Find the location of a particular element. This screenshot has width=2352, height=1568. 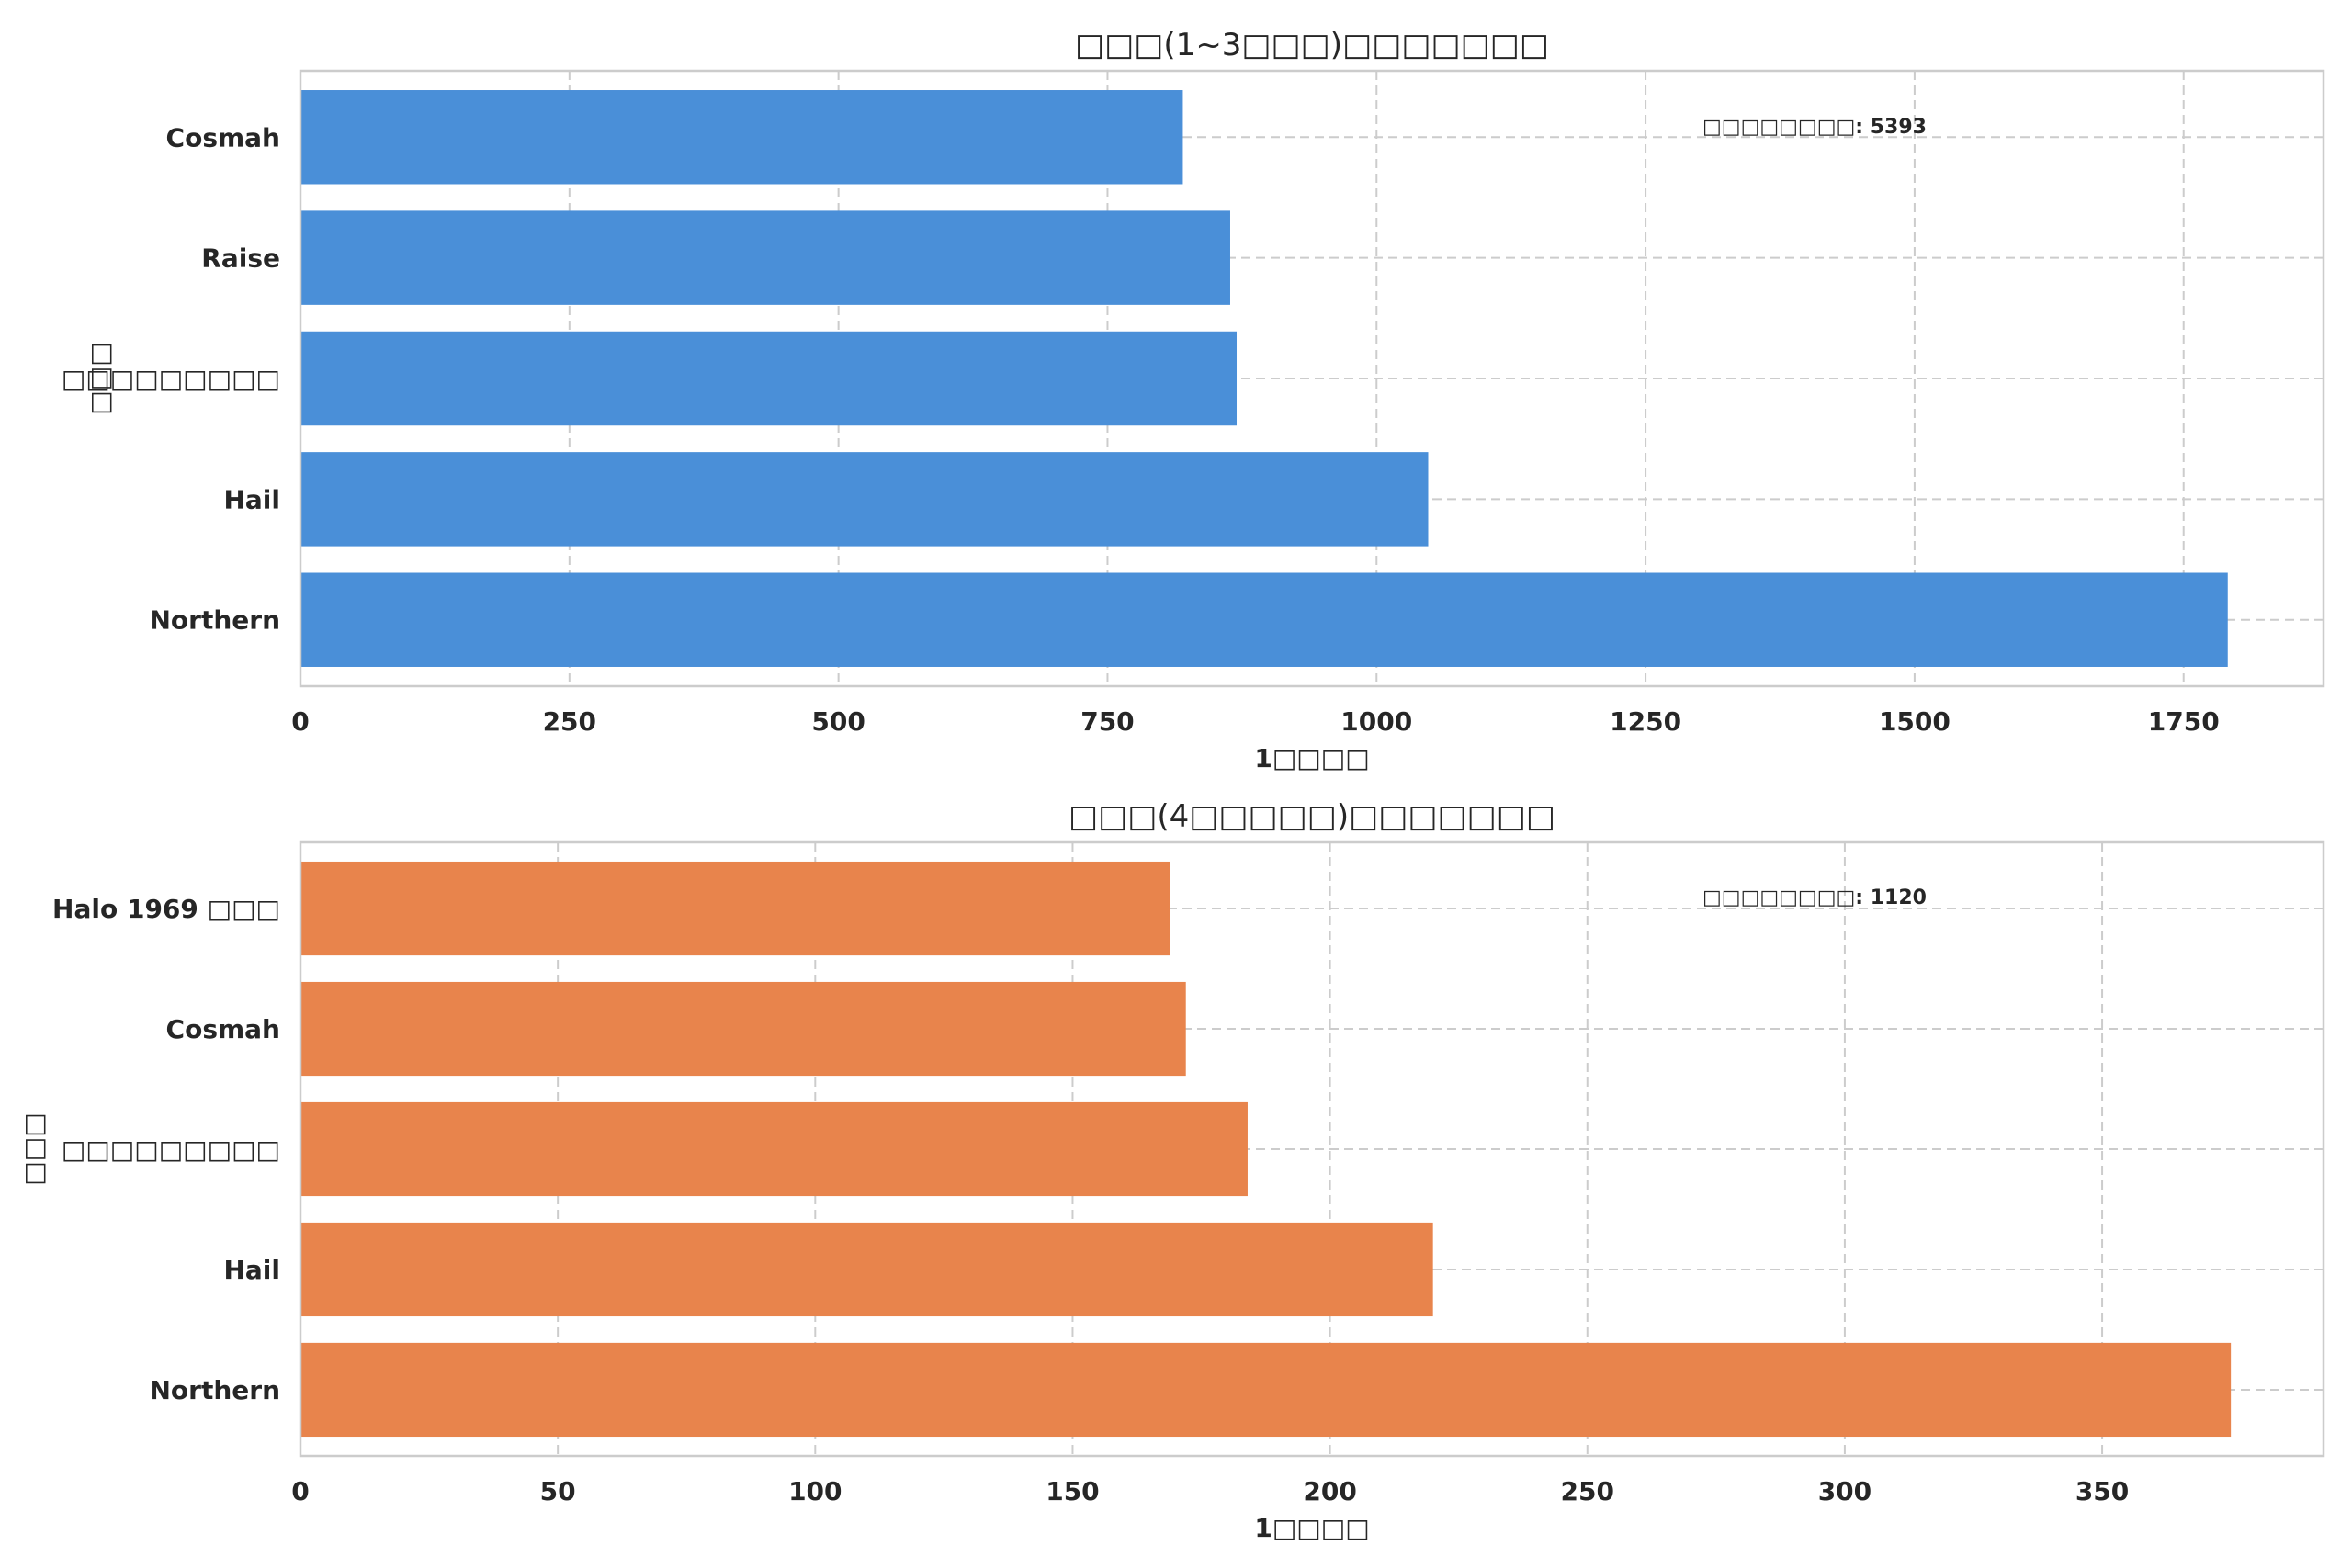

x-tick-label: 1250 is located at coordinates (1646, 722).